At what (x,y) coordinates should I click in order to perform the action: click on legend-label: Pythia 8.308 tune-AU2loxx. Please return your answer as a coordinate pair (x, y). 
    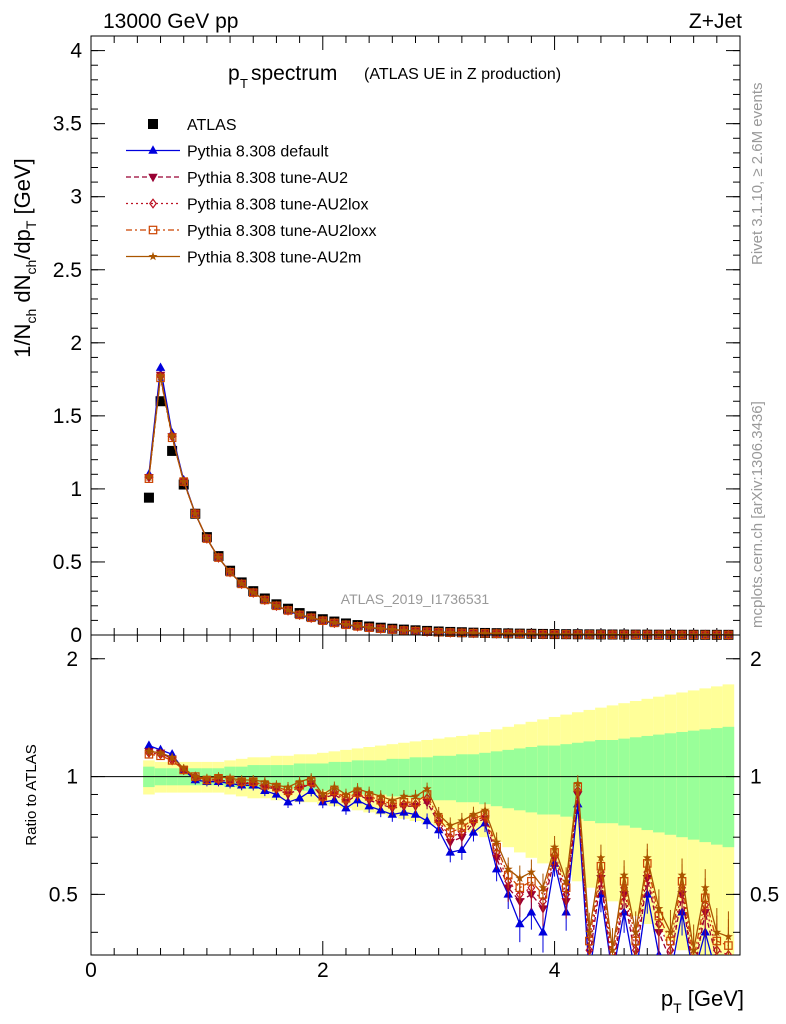
    Looking at the image, I should click on (281, 231).